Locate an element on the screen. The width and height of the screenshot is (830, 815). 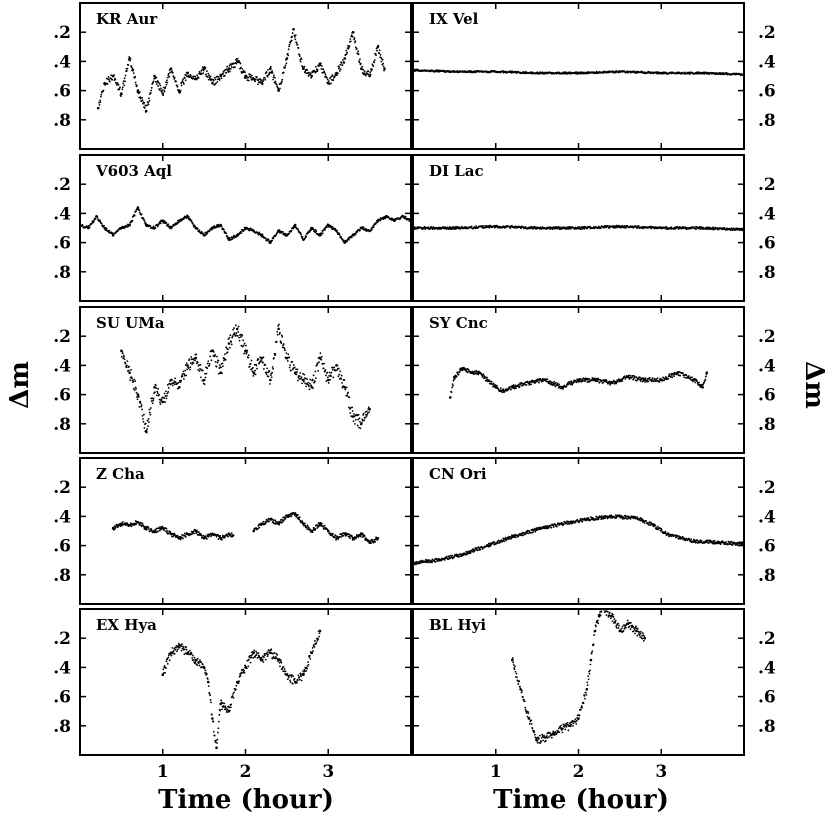
right-y-axis-label: Δm is located at coordinates (814, 385).